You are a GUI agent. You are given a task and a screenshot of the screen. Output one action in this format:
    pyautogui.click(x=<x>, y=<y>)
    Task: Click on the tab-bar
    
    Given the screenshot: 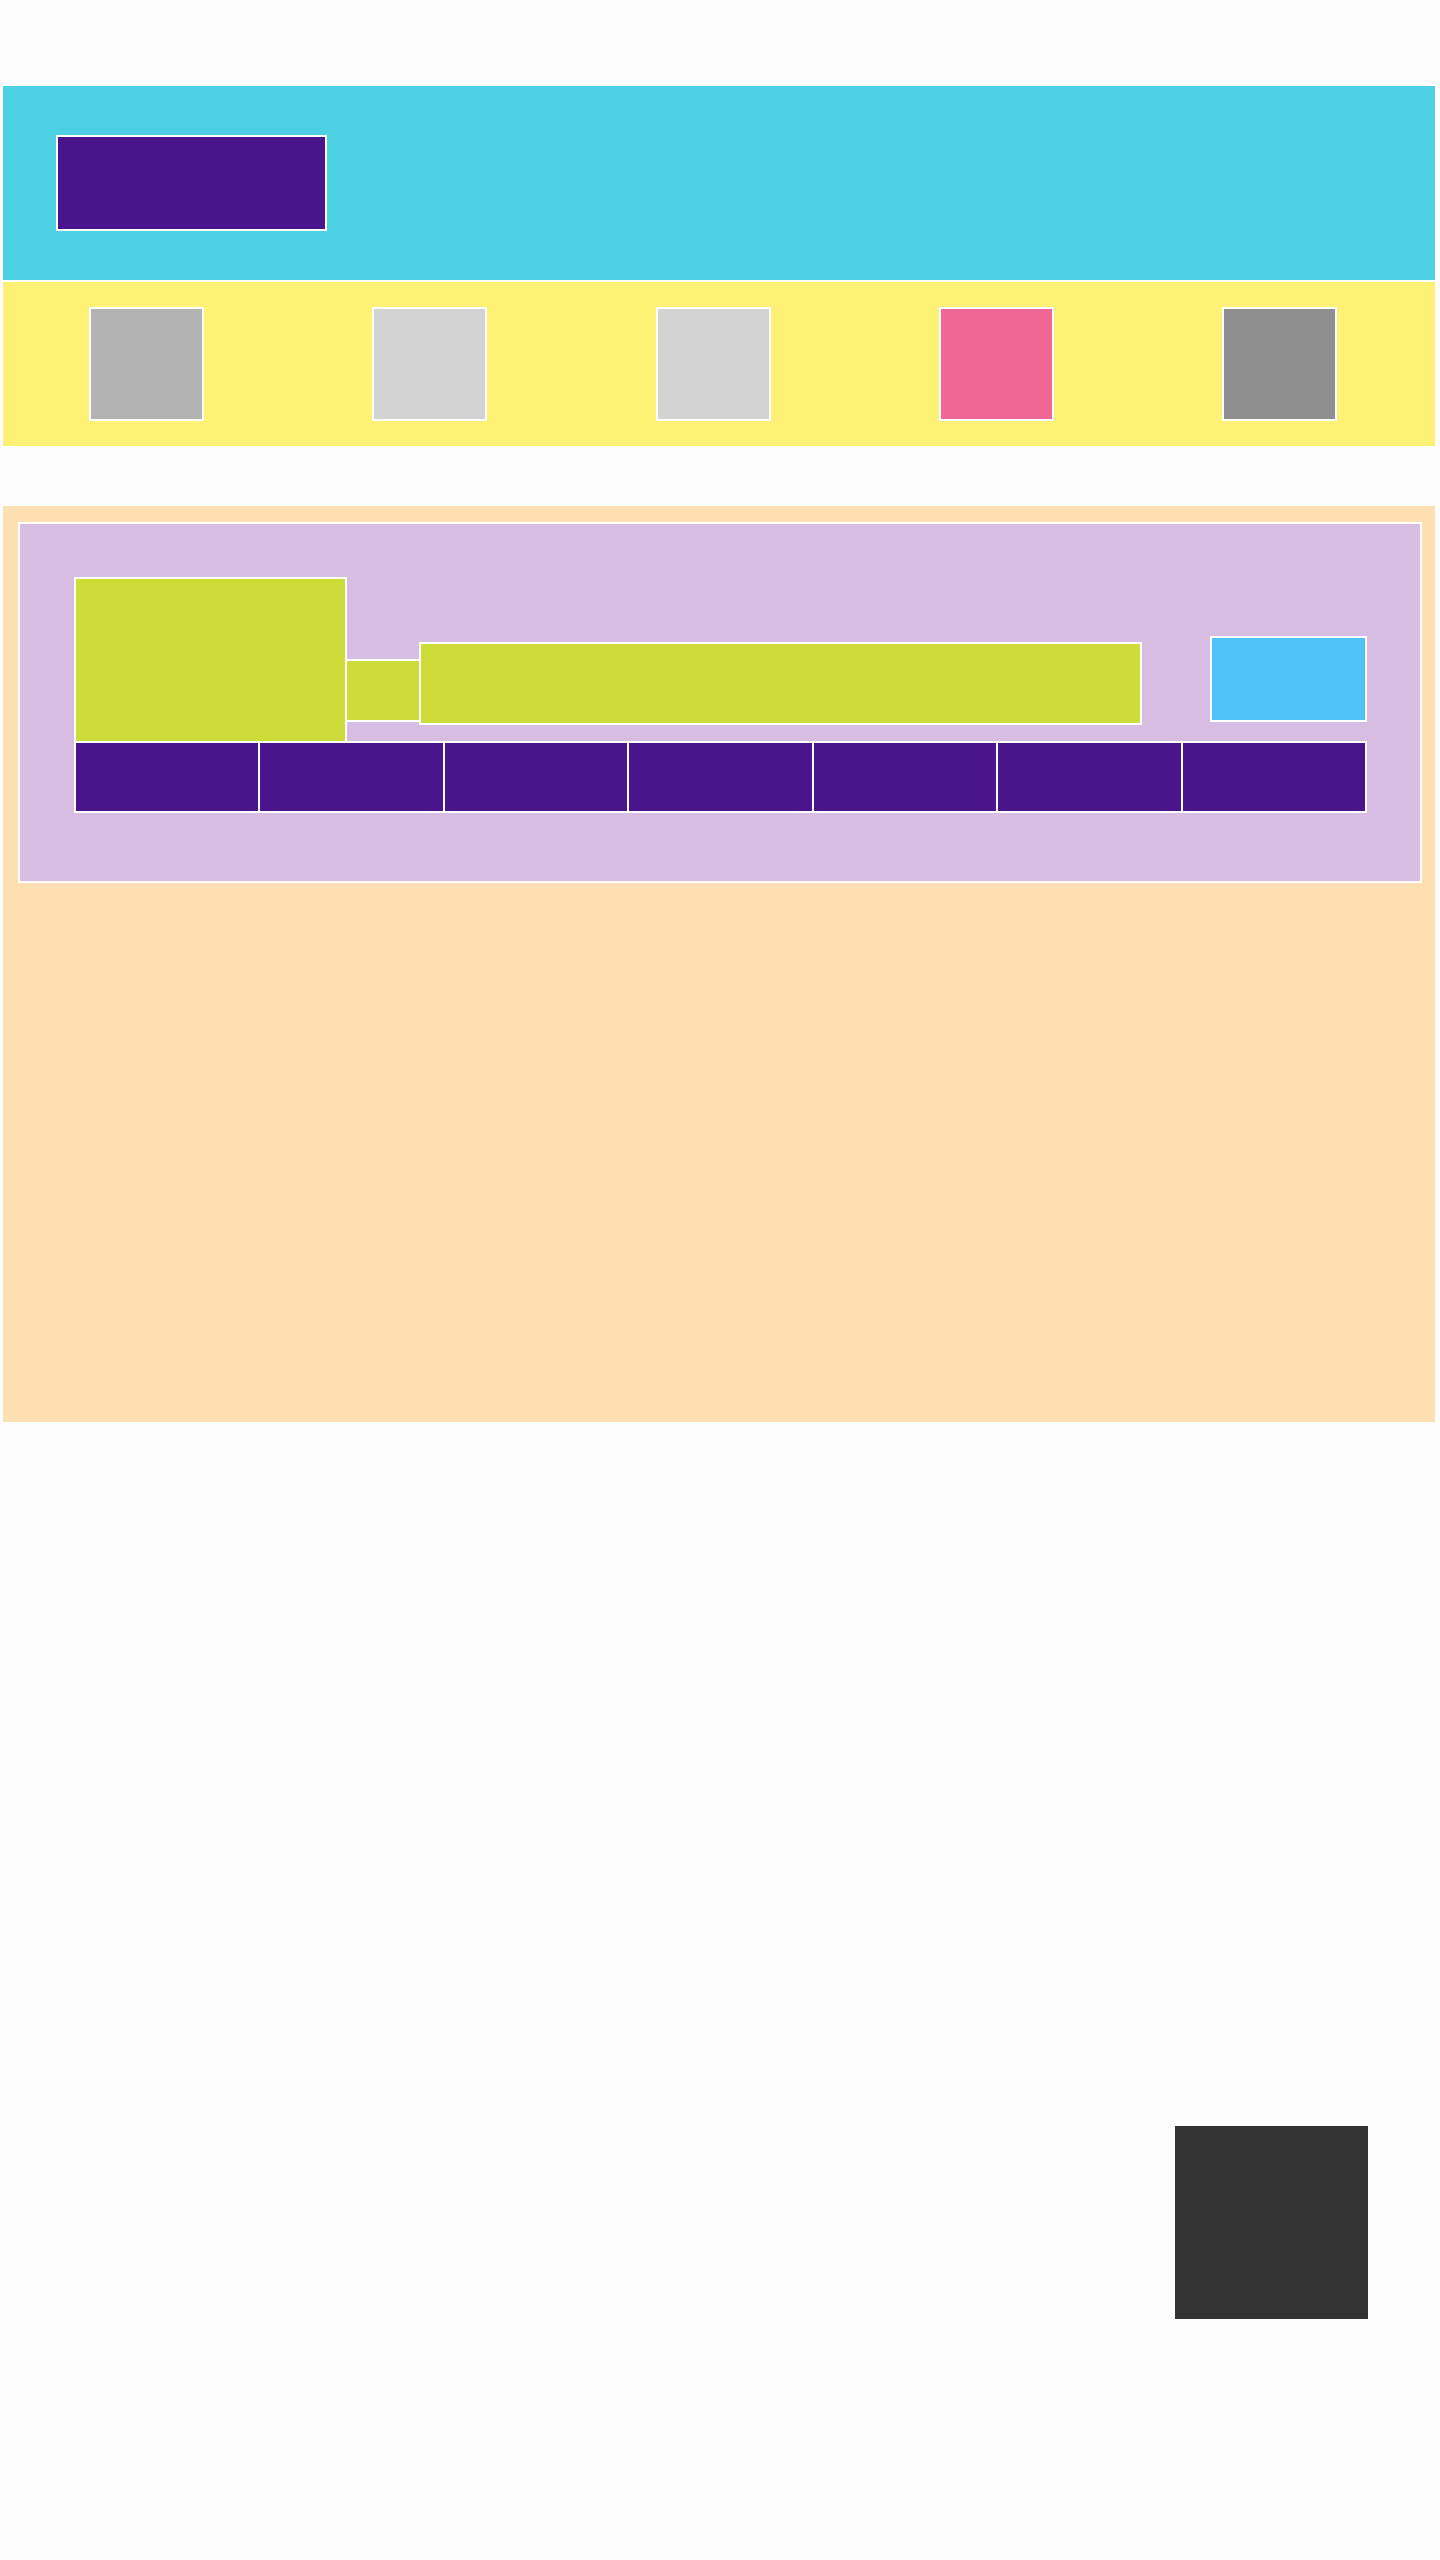 What is the action you would take?
    pyautogui.click(x=720, y=777)
    